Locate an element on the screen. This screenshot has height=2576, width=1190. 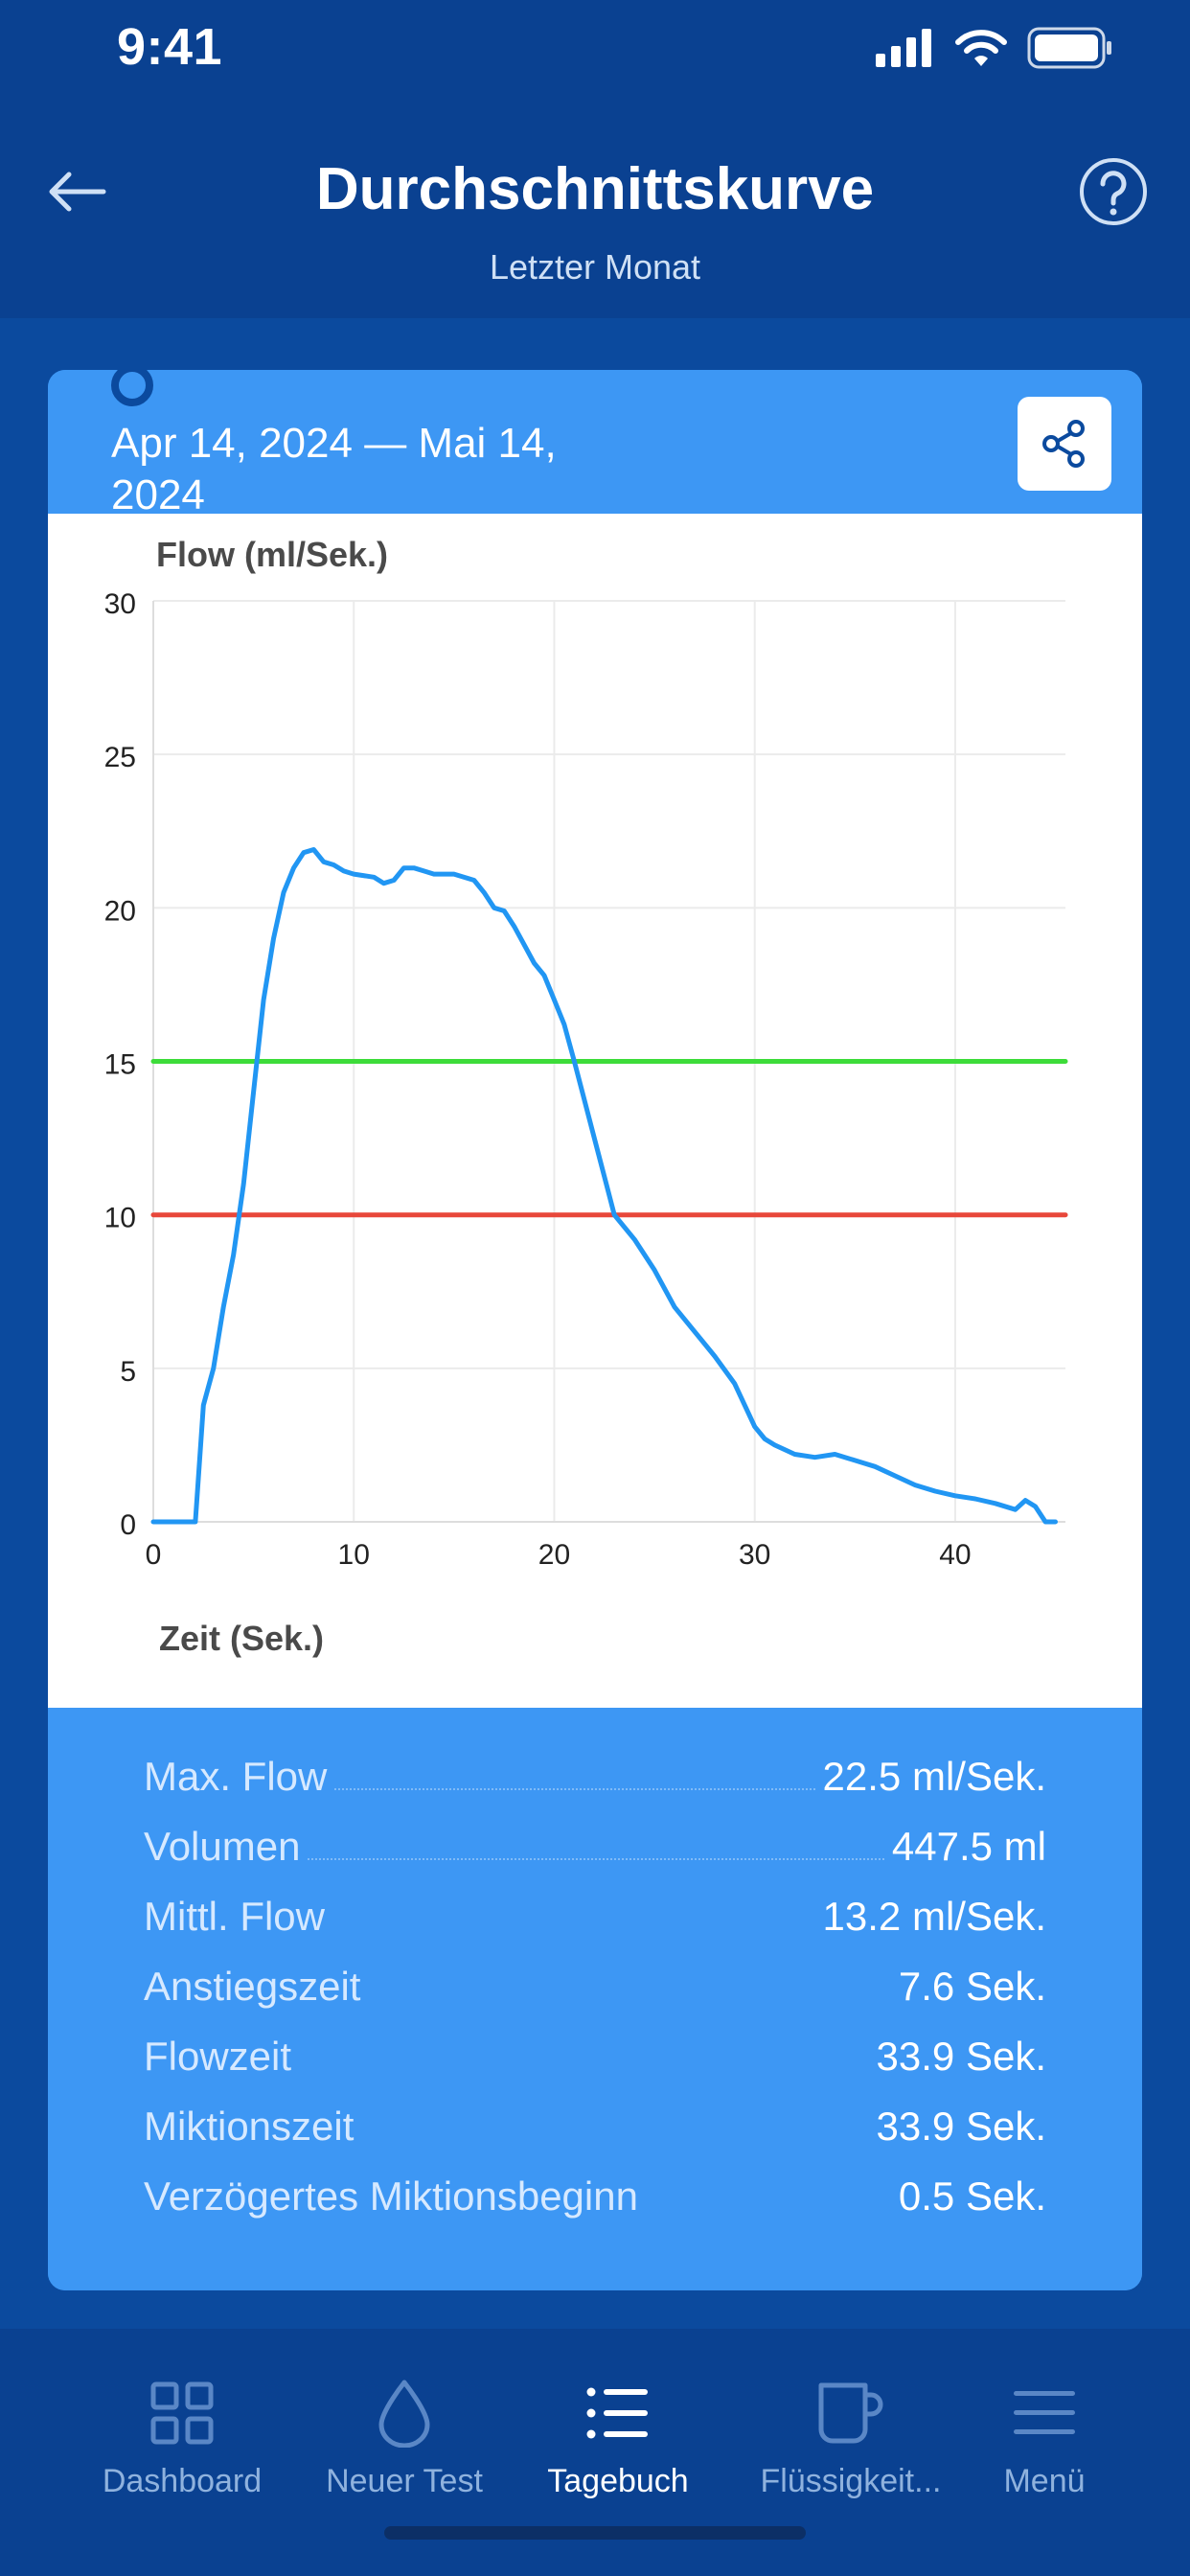
y-tick-label: 15 is located at coordinates (120, 1065).